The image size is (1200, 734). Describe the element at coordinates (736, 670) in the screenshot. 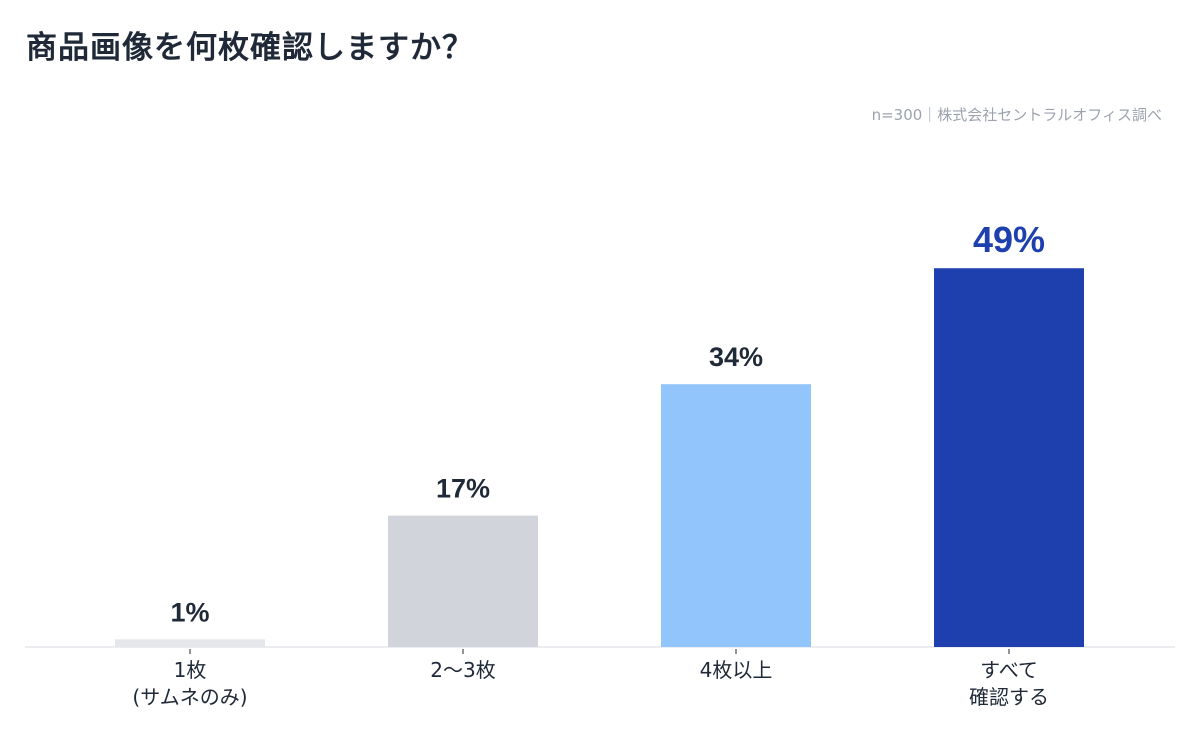

I see `x-tick-label-2-0: 4枚以上` at that location.